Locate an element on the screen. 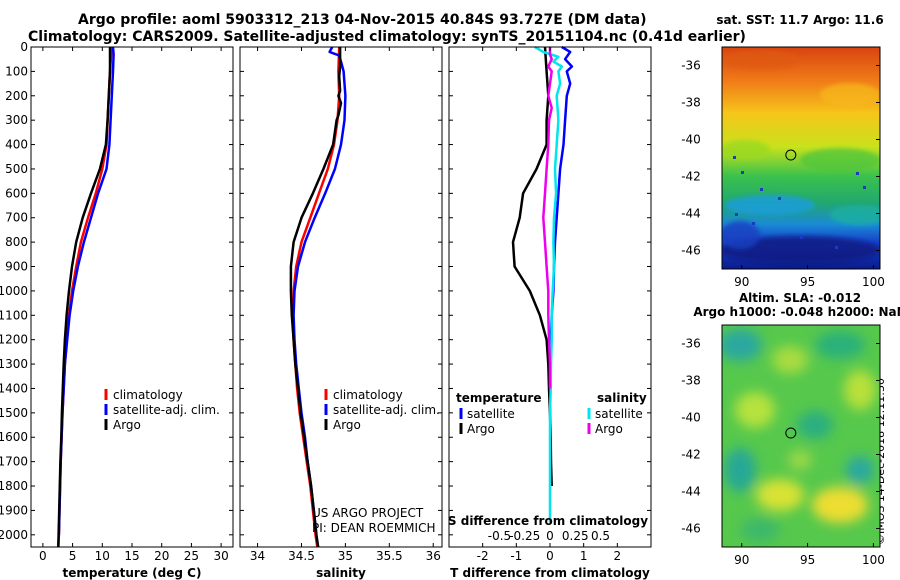 The height and width of the screenshot is (580, 900). x-tick-label: 10 is located at coordinates (102, 556).